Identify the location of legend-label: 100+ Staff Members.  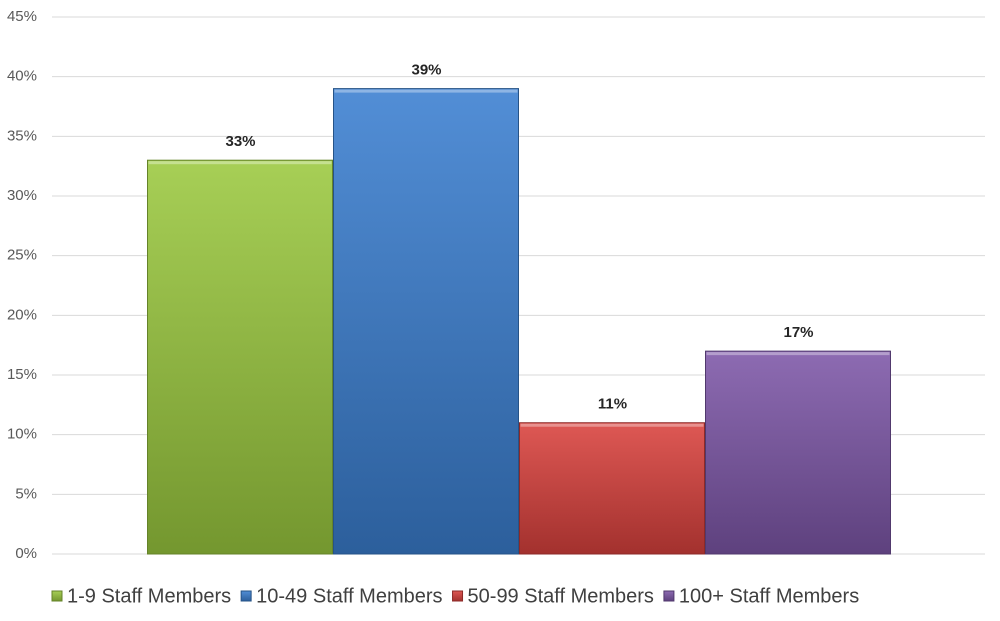
(769, 596).